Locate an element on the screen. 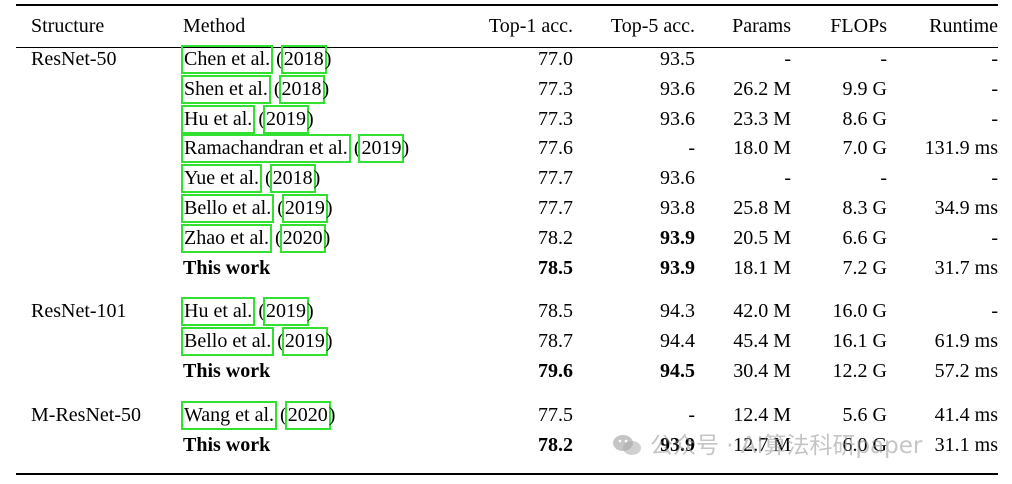 The image size is (1012, 484). cell-top1: 77.6 is located at coordinates (555, 148).